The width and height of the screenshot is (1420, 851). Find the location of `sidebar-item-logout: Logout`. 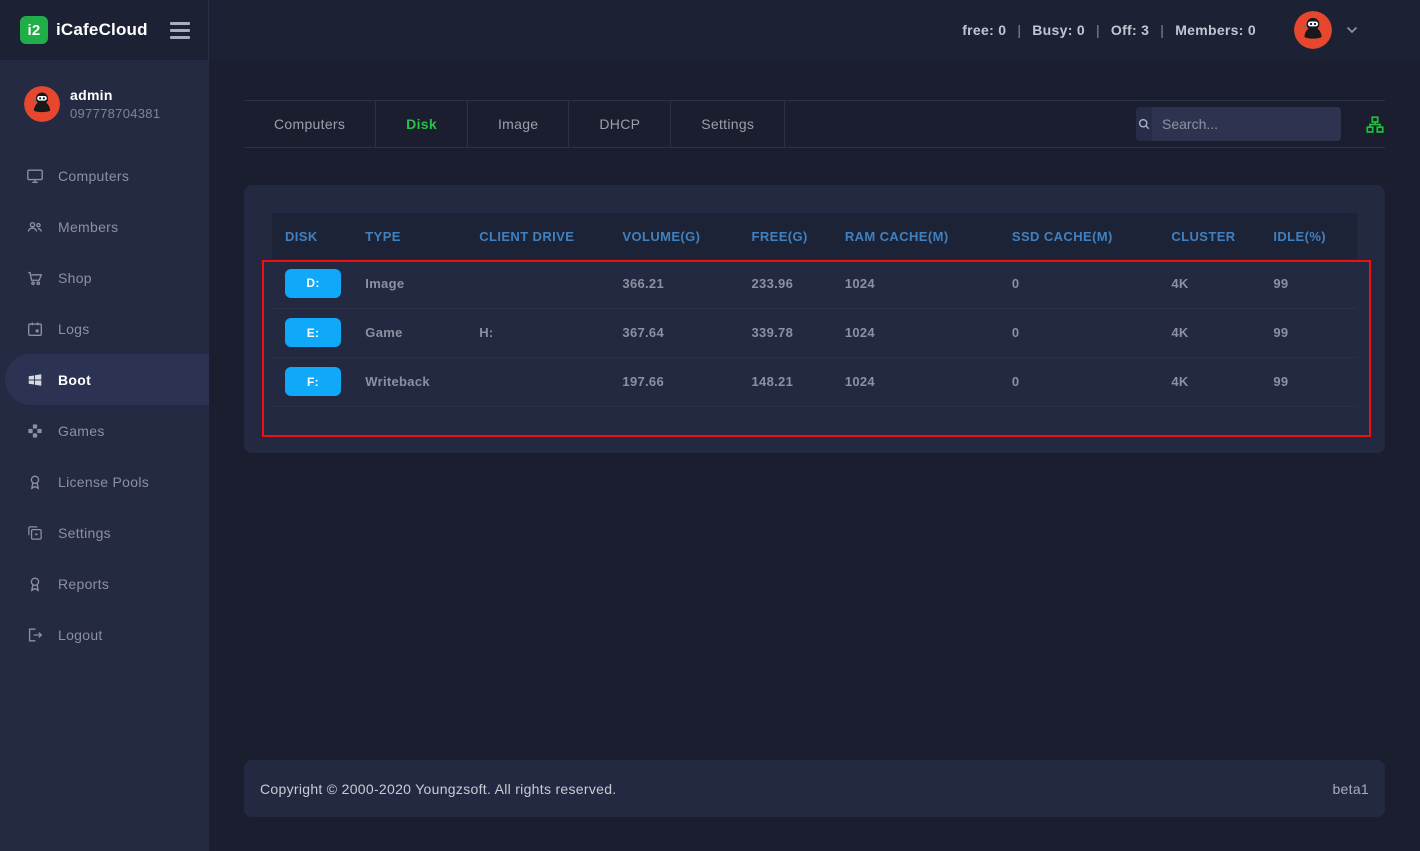

sidebar-item-logout: Logout is located at coordinates (104, 634).